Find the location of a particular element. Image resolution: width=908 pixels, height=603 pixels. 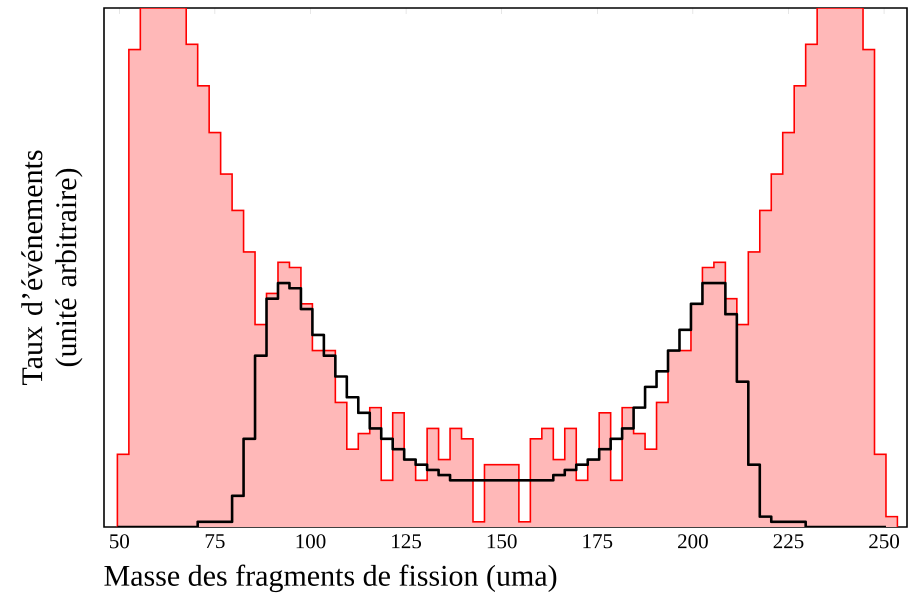

x-tick-label: 175 is located at coordinates (597, 541).